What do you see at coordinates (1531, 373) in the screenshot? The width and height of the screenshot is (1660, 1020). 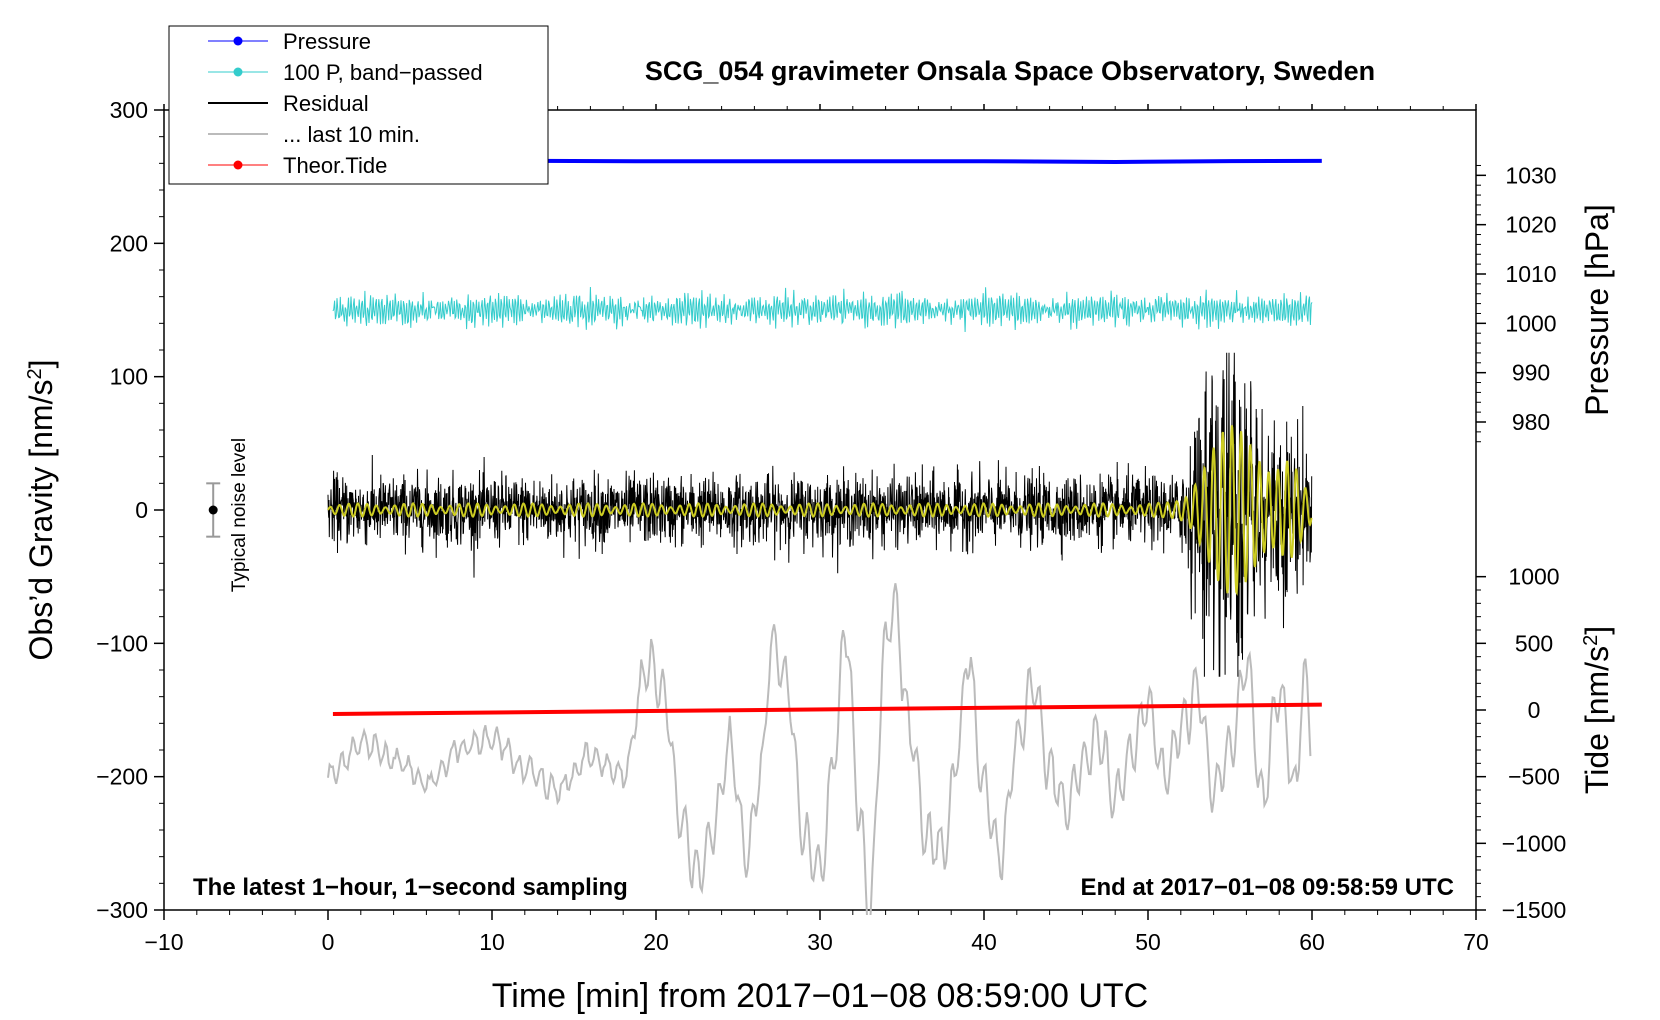 I see `pressure-tick-label: 990` at bounding box center [1531, 373].